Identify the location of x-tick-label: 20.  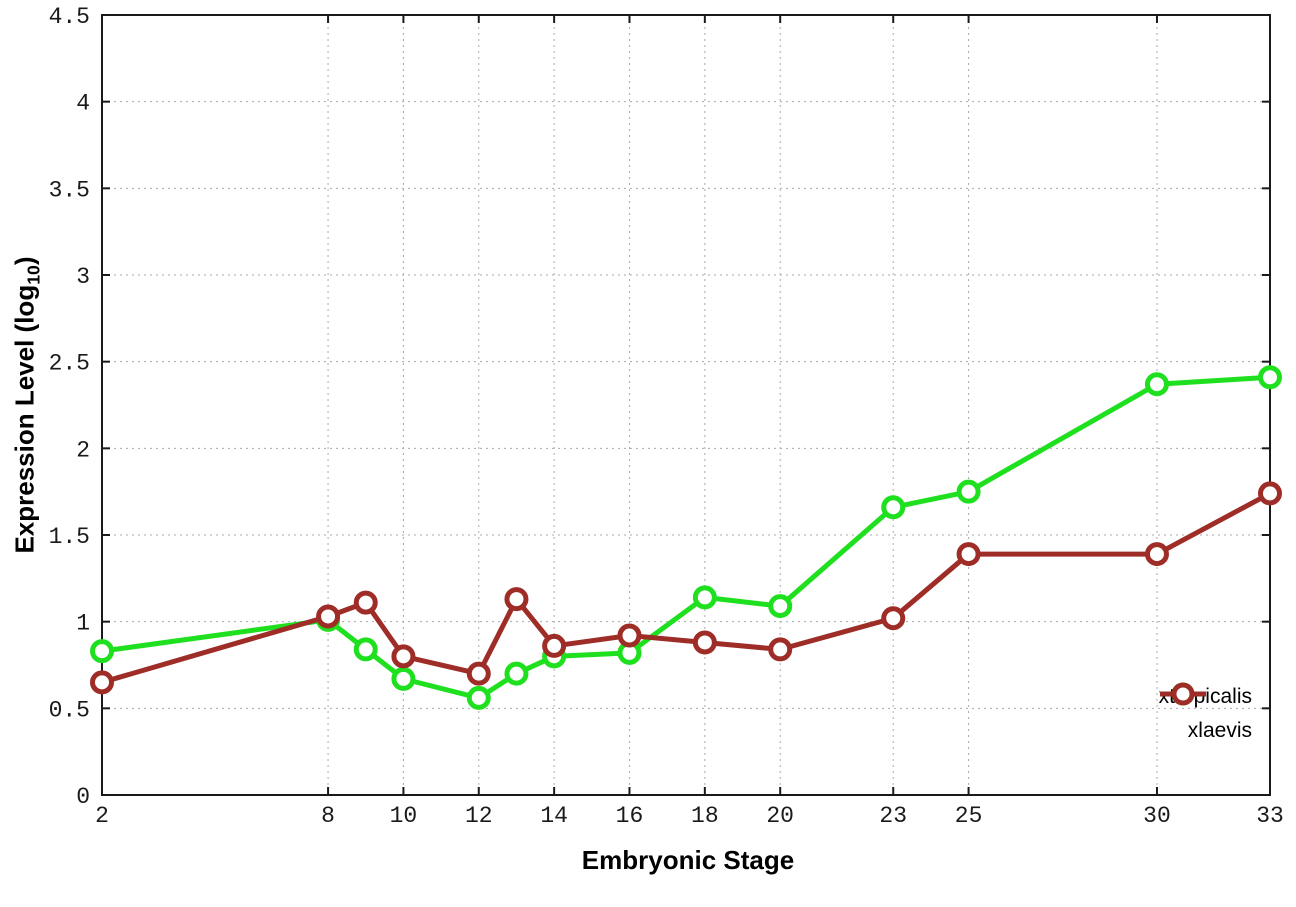
(780, 816).